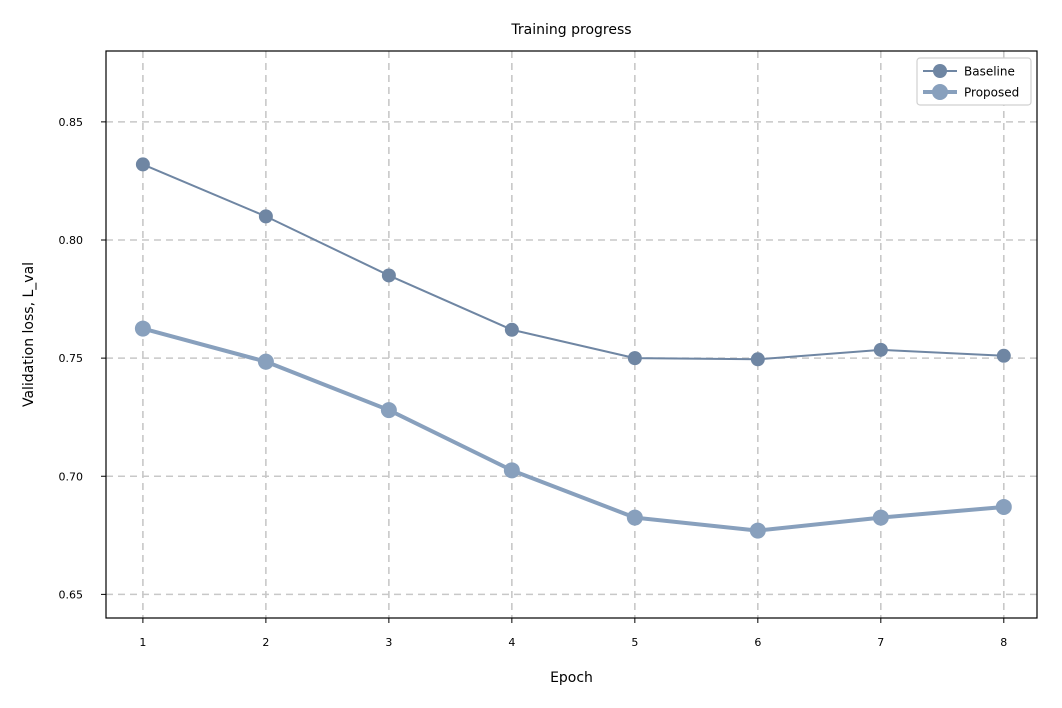  What do you see at coordinates (265, 642) in the screenshot?
I see `x-tick-label: 2` at bounding box center [265, 642].